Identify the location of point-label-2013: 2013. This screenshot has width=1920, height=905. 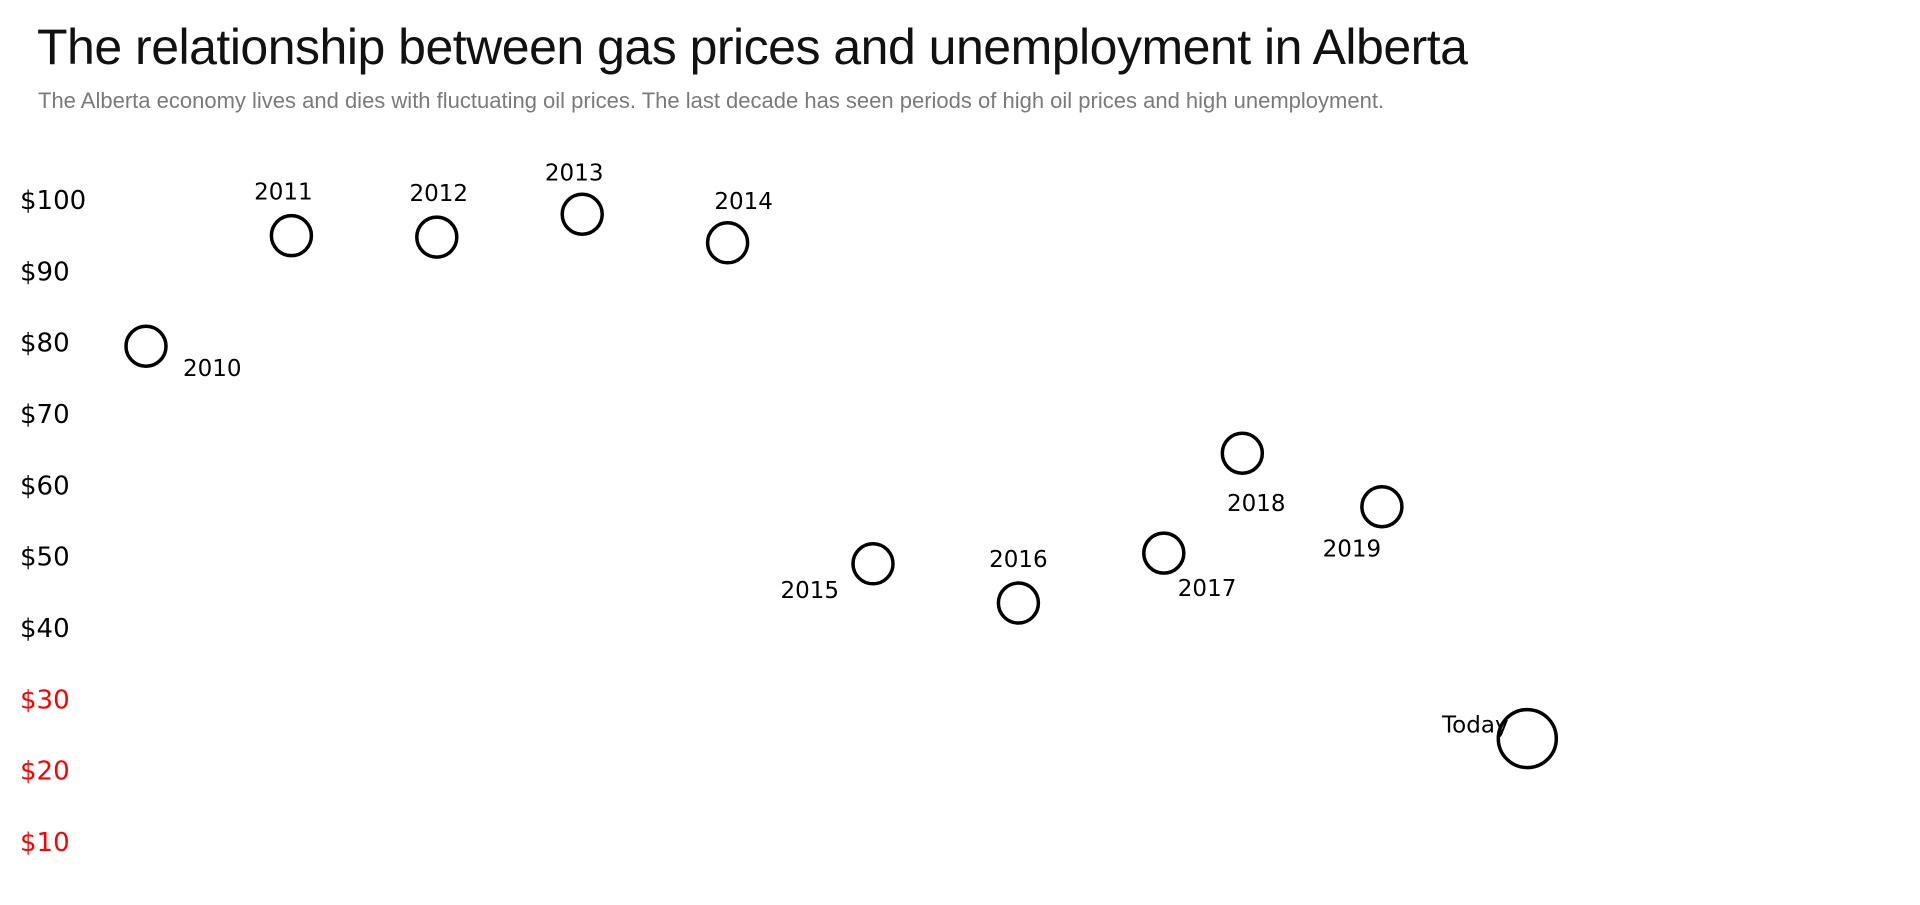
(574, 173).